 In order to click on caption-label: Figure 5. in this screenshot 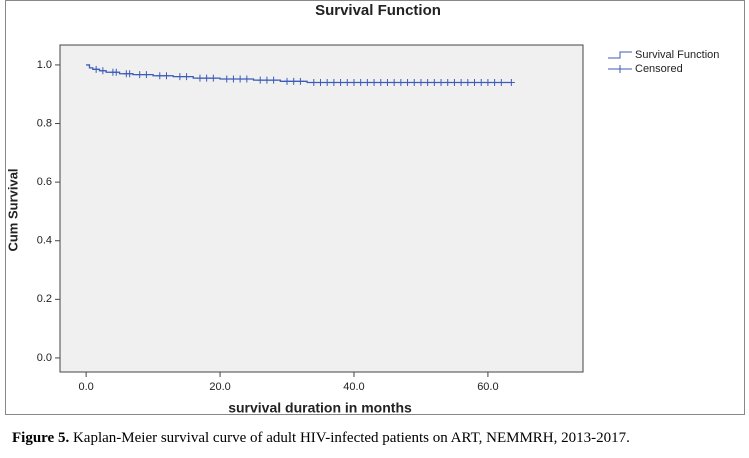, I will do `click(41, 438)`.